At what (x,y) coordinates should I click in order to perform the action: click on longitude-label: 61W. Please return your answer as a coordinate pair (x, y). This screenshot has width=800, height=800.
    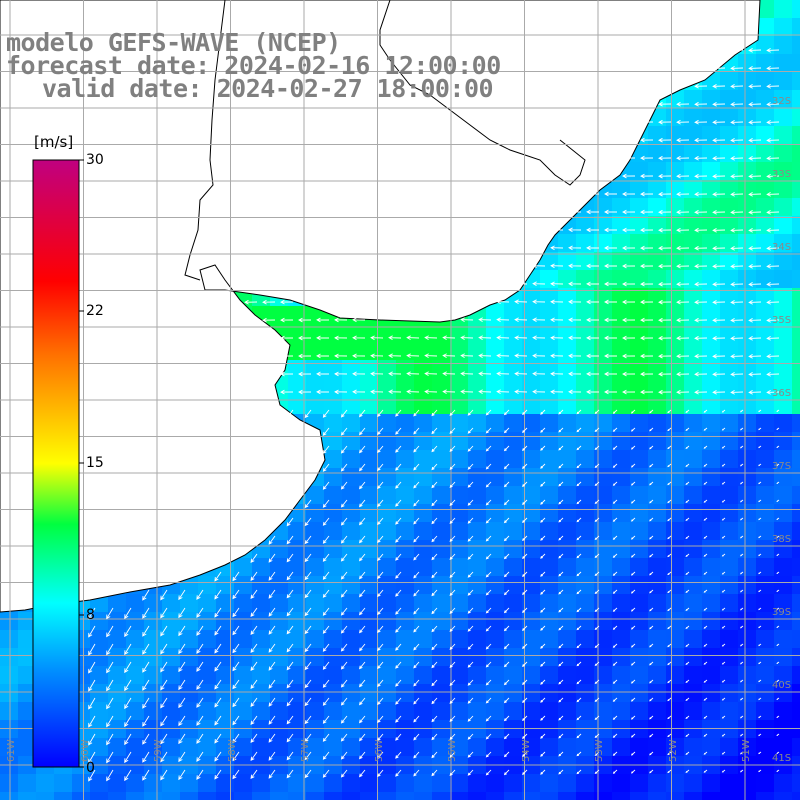
    Looking at the image, I should click on (11, 750).